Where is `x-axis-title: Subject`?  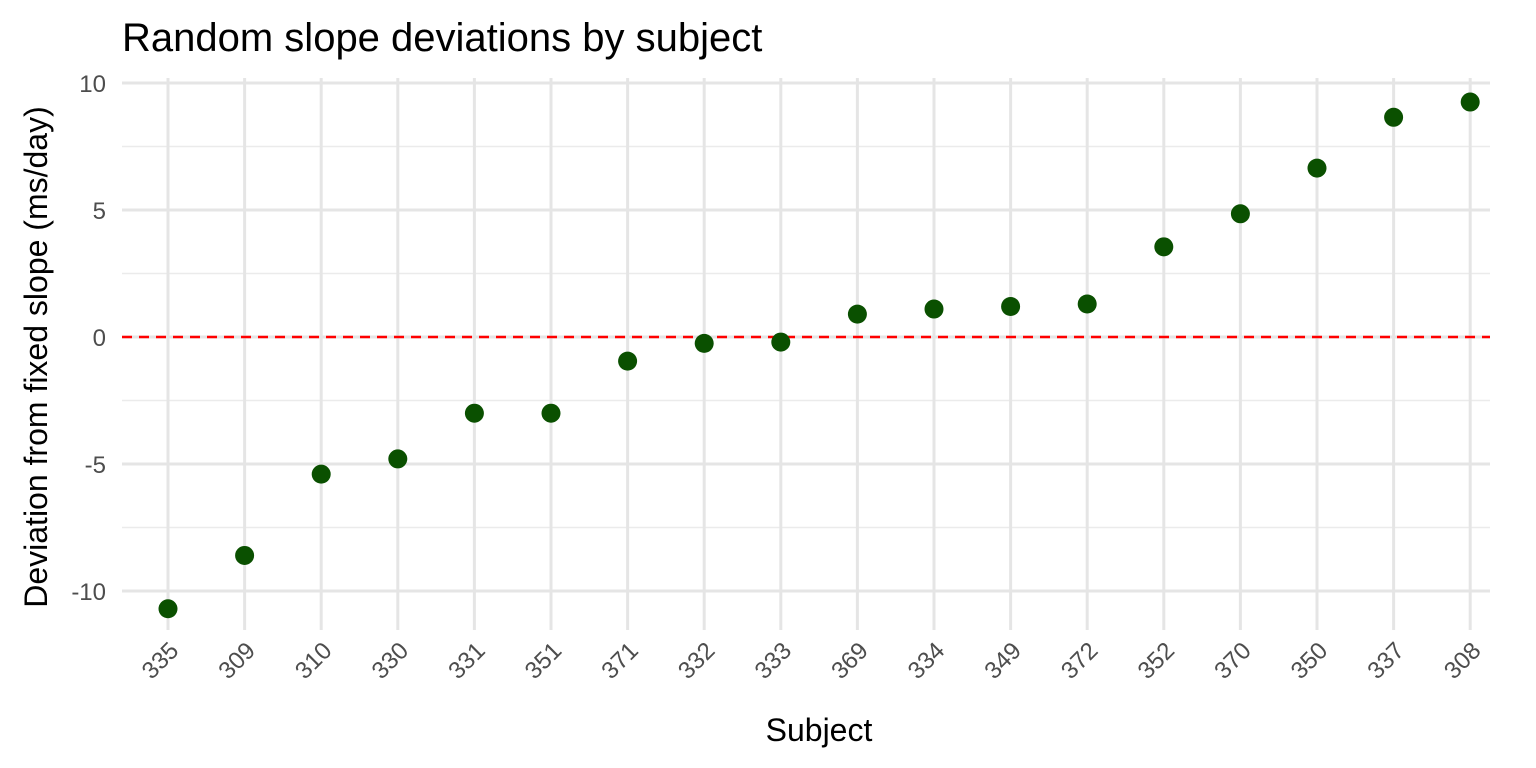 x-axis-title: Subject is located at coordinates (819, 730).